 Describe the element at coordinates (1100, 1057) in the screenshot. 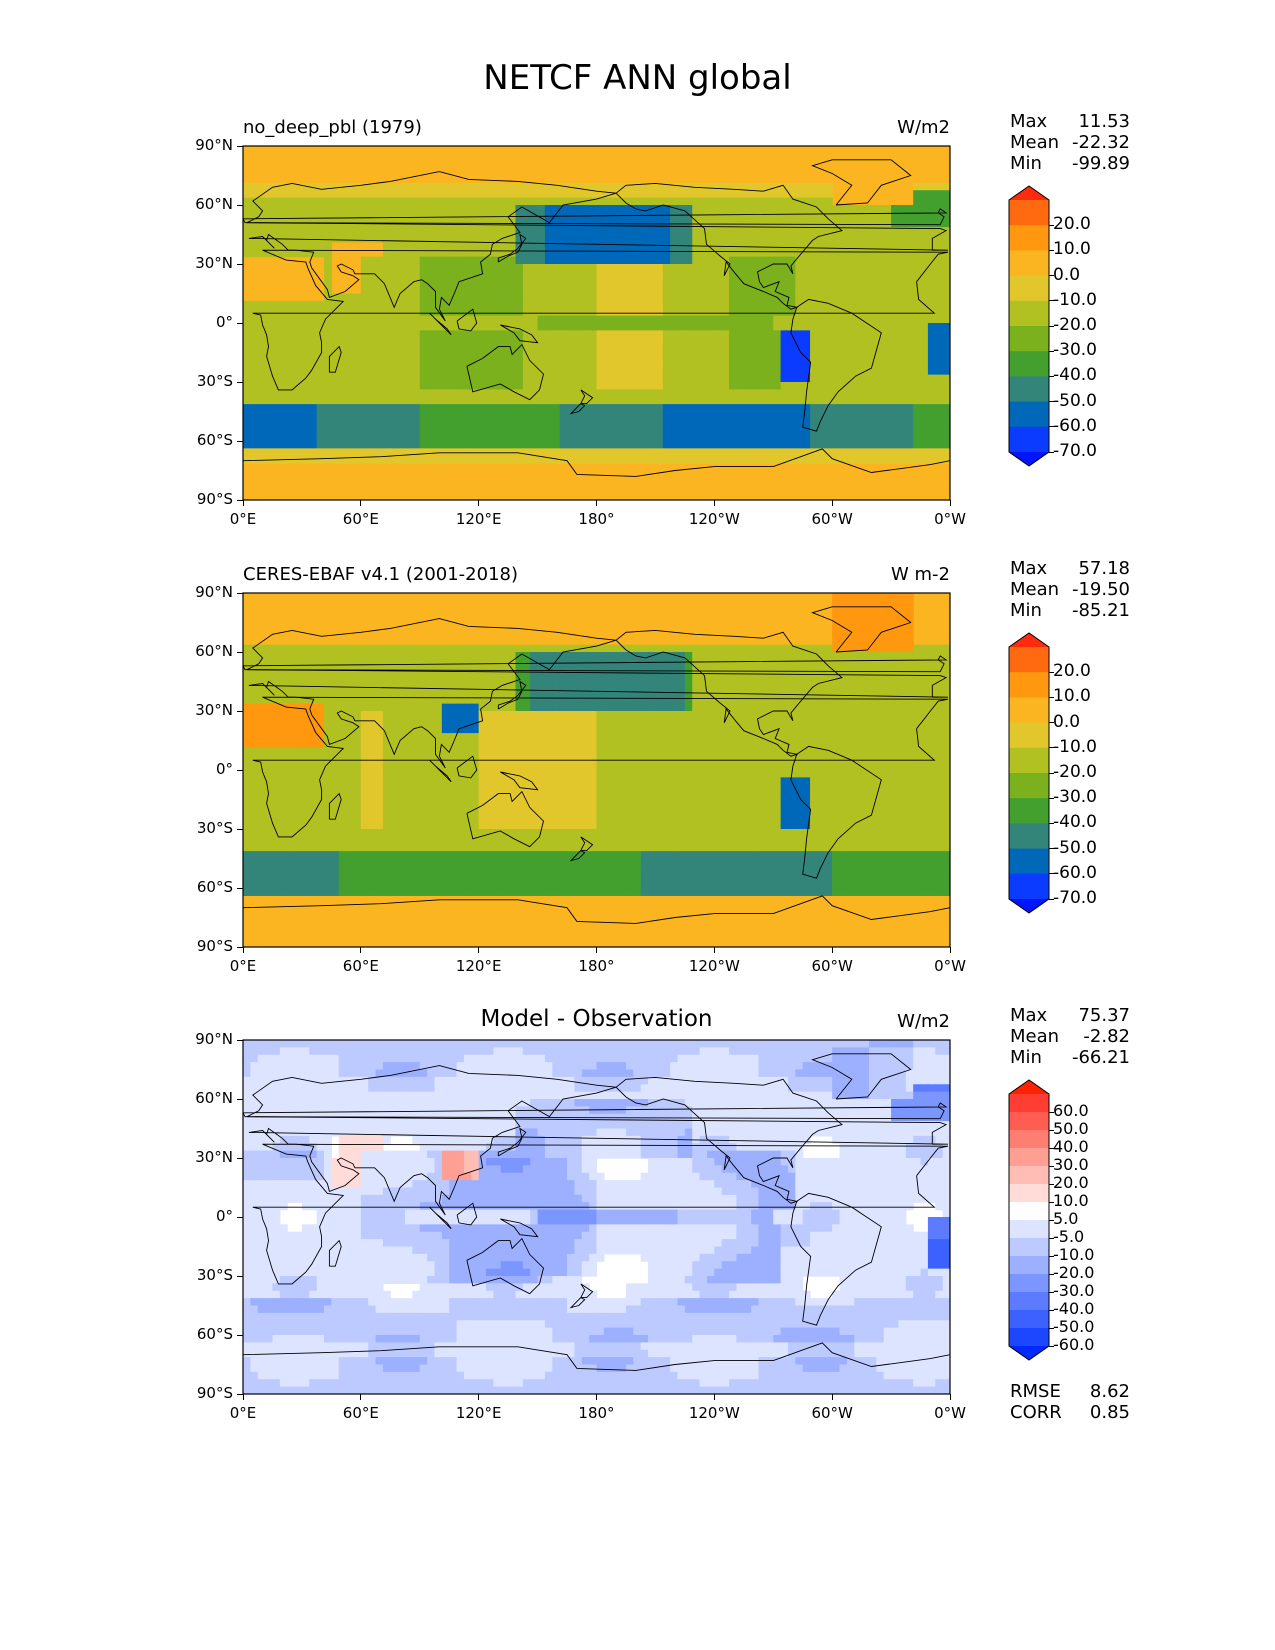

I see `stat-value-min: -66.21` at that location.